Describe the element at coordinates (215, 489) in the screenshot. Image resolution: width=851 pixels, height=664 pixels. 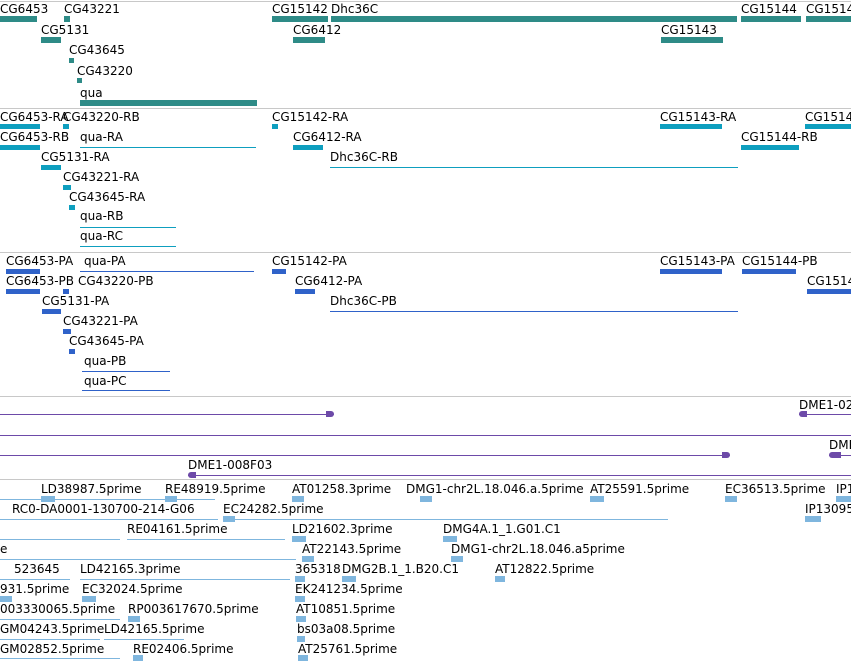
I see `feature-label: RE48919.5prime` at that location.